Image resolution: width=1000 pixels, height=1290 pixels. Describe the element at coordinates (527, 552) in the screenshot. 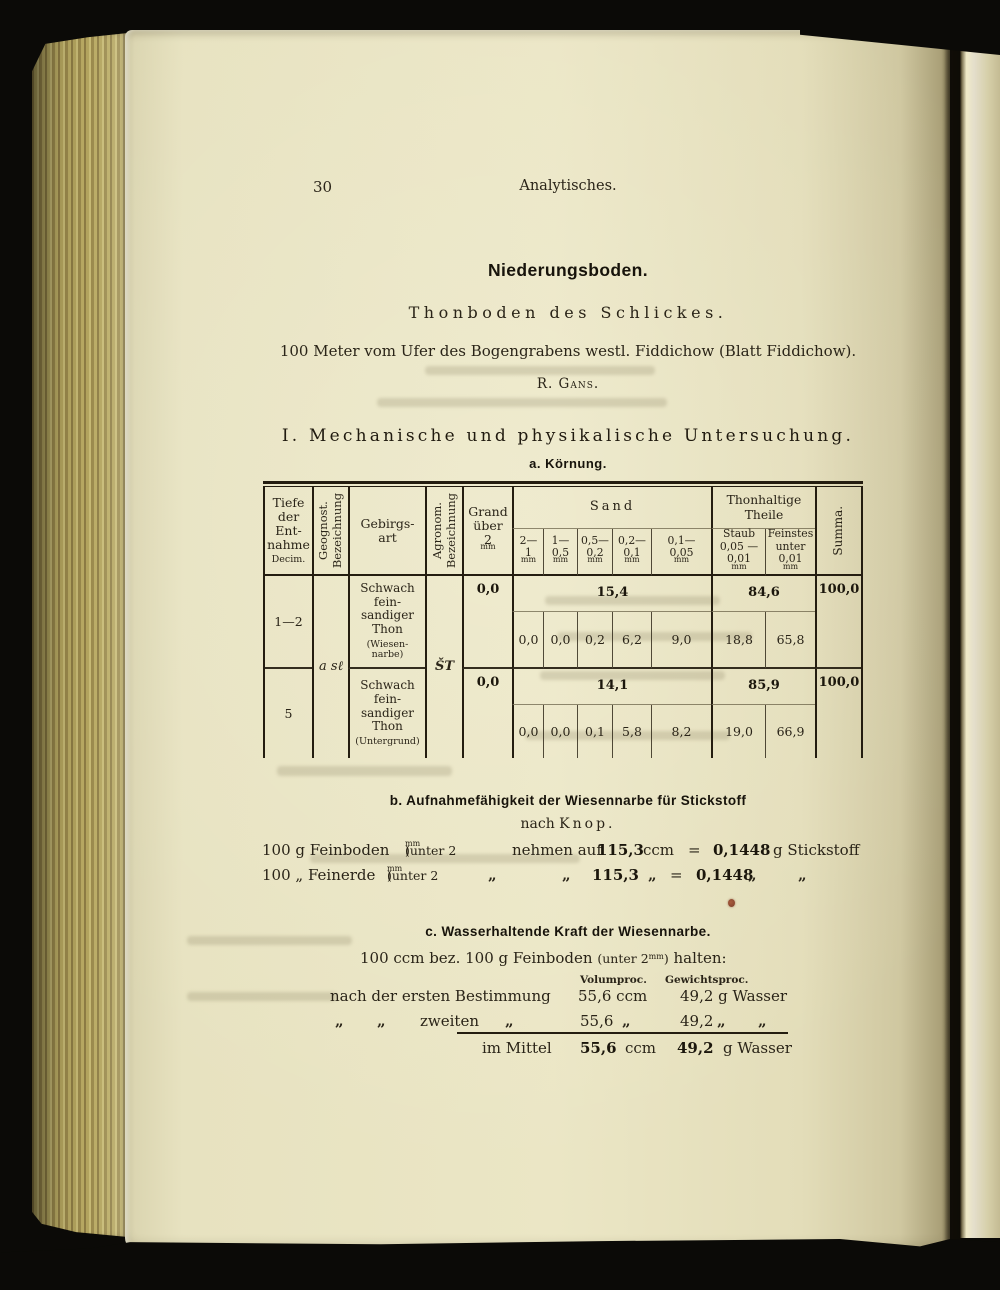

I see `col-header-sand-2-1: 2— 1 mm` at that location.